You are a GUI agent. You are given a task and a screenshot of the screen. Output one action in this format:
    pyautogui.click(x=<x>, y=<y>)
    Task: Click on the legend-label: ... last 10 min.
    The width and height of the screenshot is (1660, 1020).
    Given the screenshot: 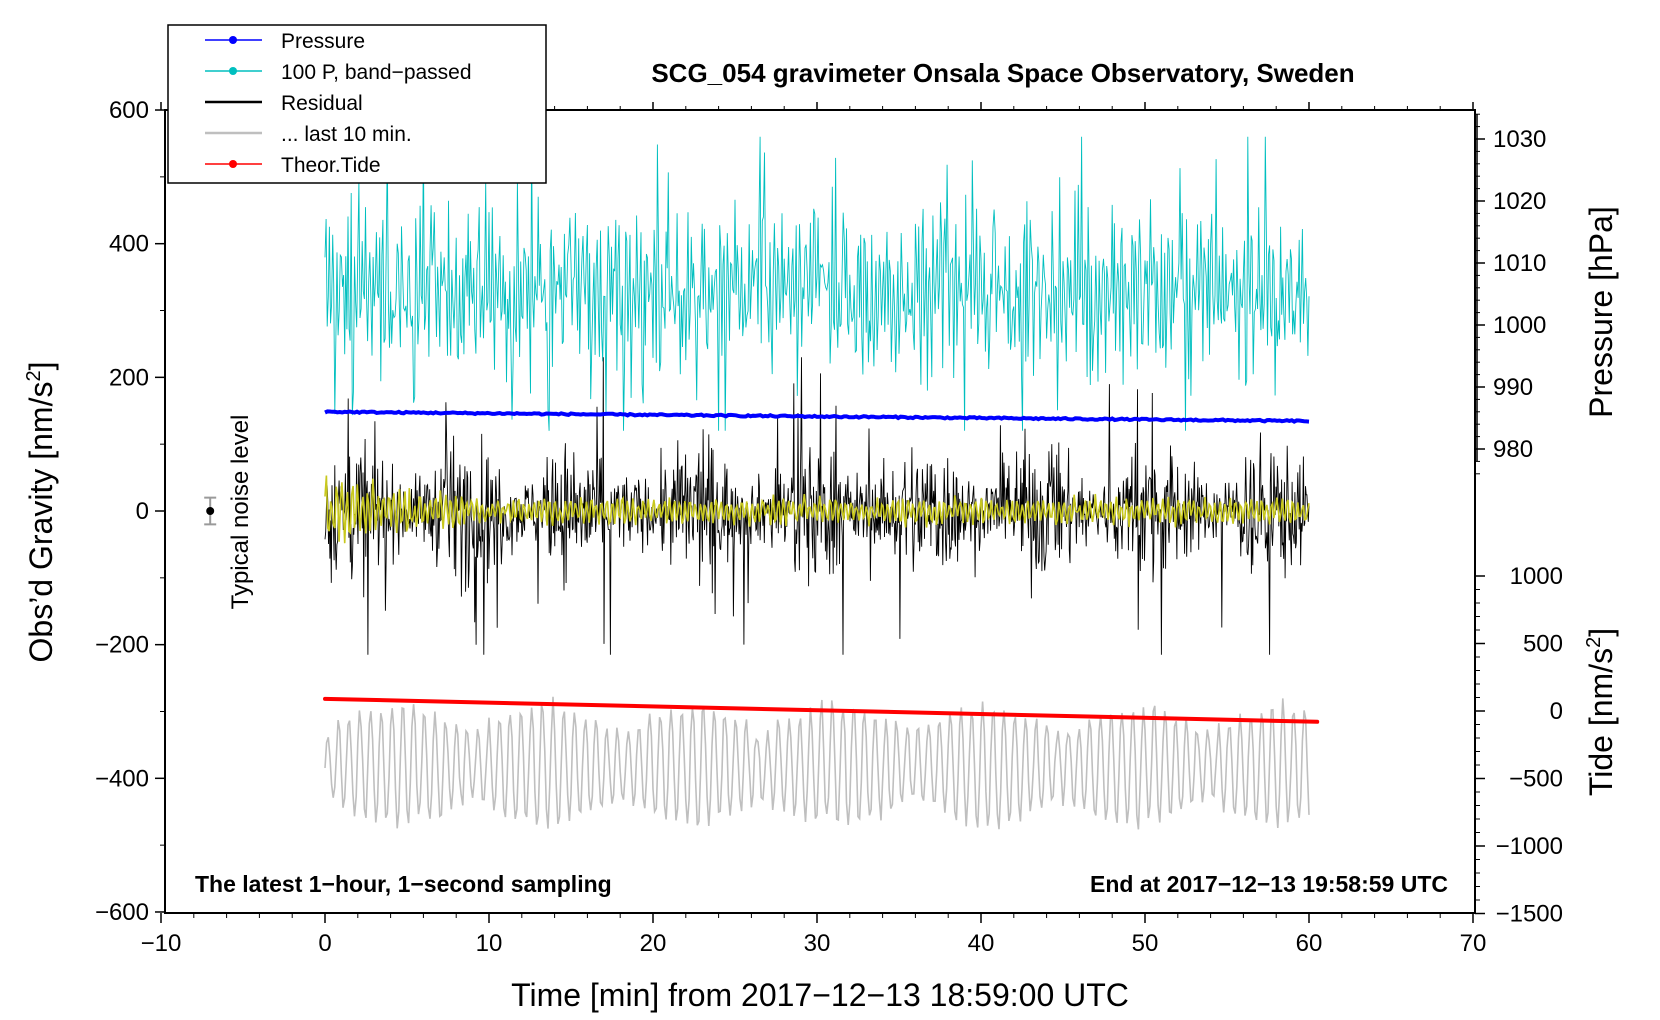 What is the action you would take?
    pyautogui.click(x=346, y=134)
    